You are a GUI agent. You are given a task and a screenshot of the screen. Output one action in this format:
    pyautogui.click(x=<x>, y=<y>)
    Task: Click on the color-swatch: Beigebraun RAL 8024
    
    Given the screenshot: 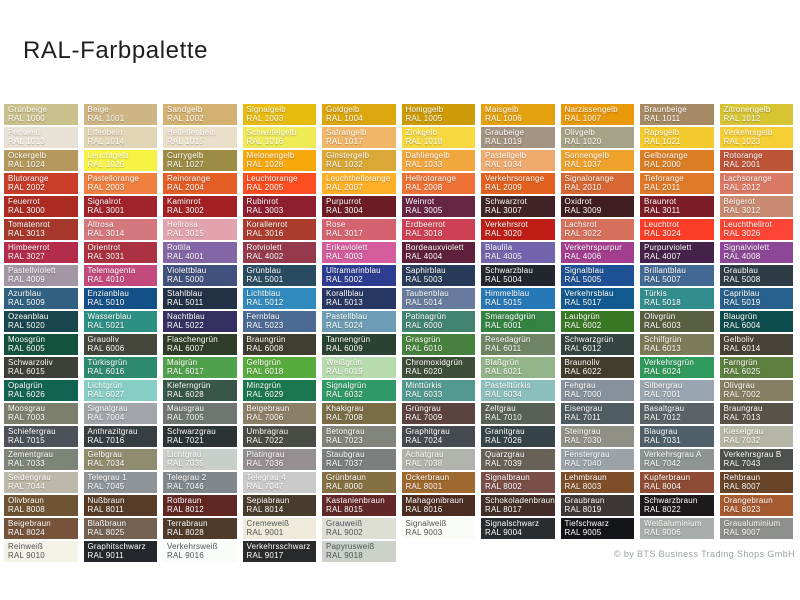 What is the action you would take?
    pyautogui.click(x=41, y=528)
    